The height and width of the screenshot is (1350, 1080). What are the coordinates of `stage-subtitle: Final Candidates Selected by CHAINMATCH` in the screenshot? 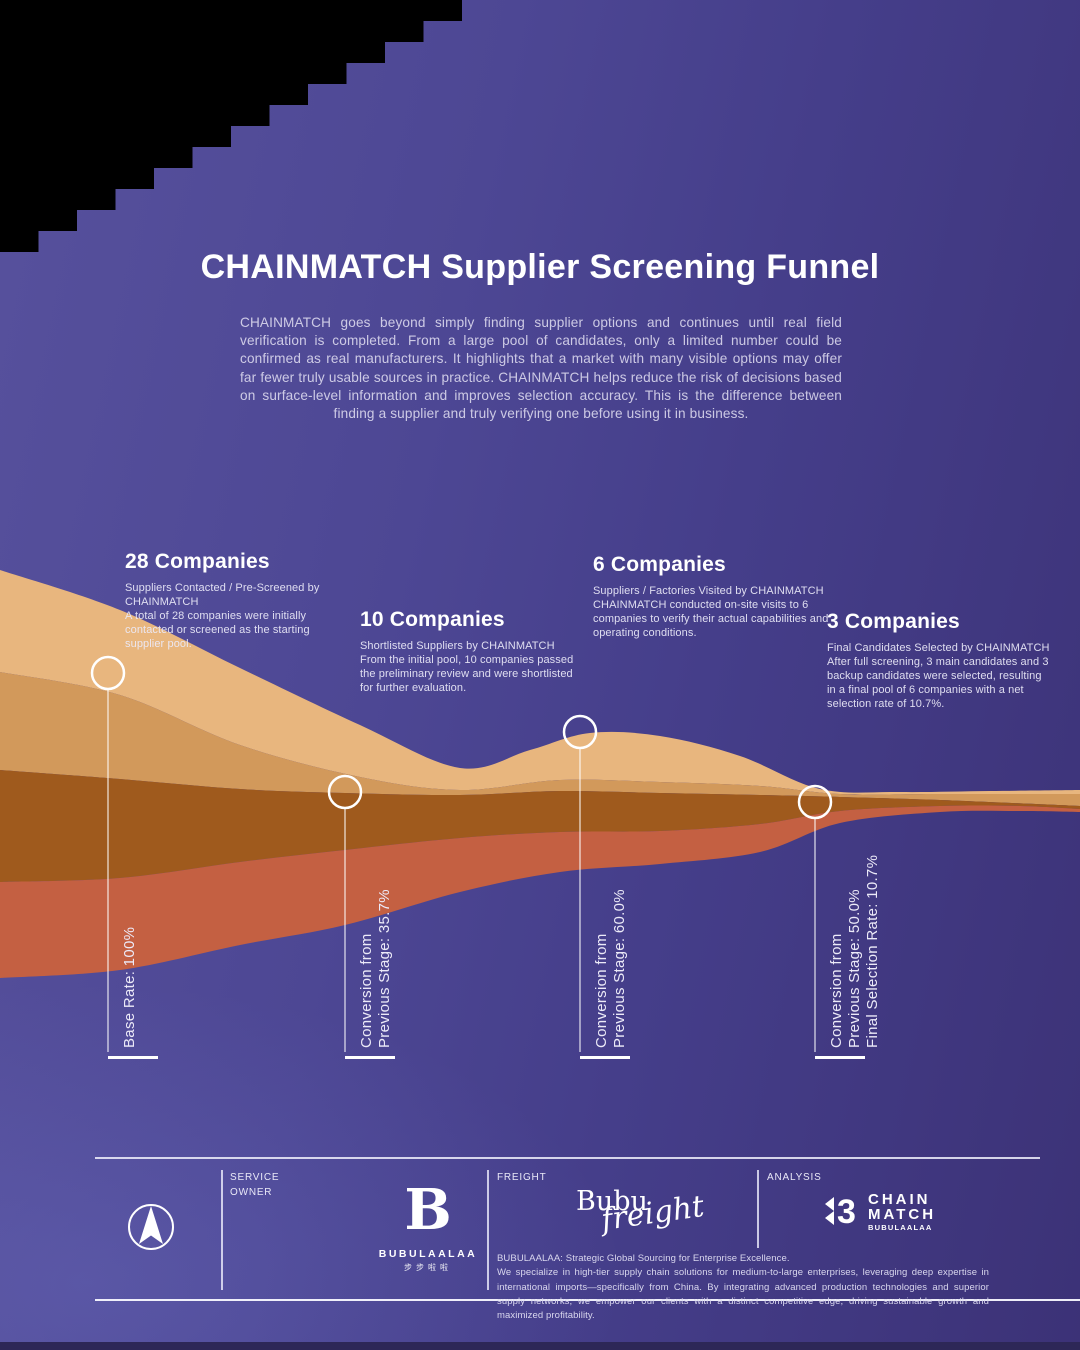 It's located at (938, 648).